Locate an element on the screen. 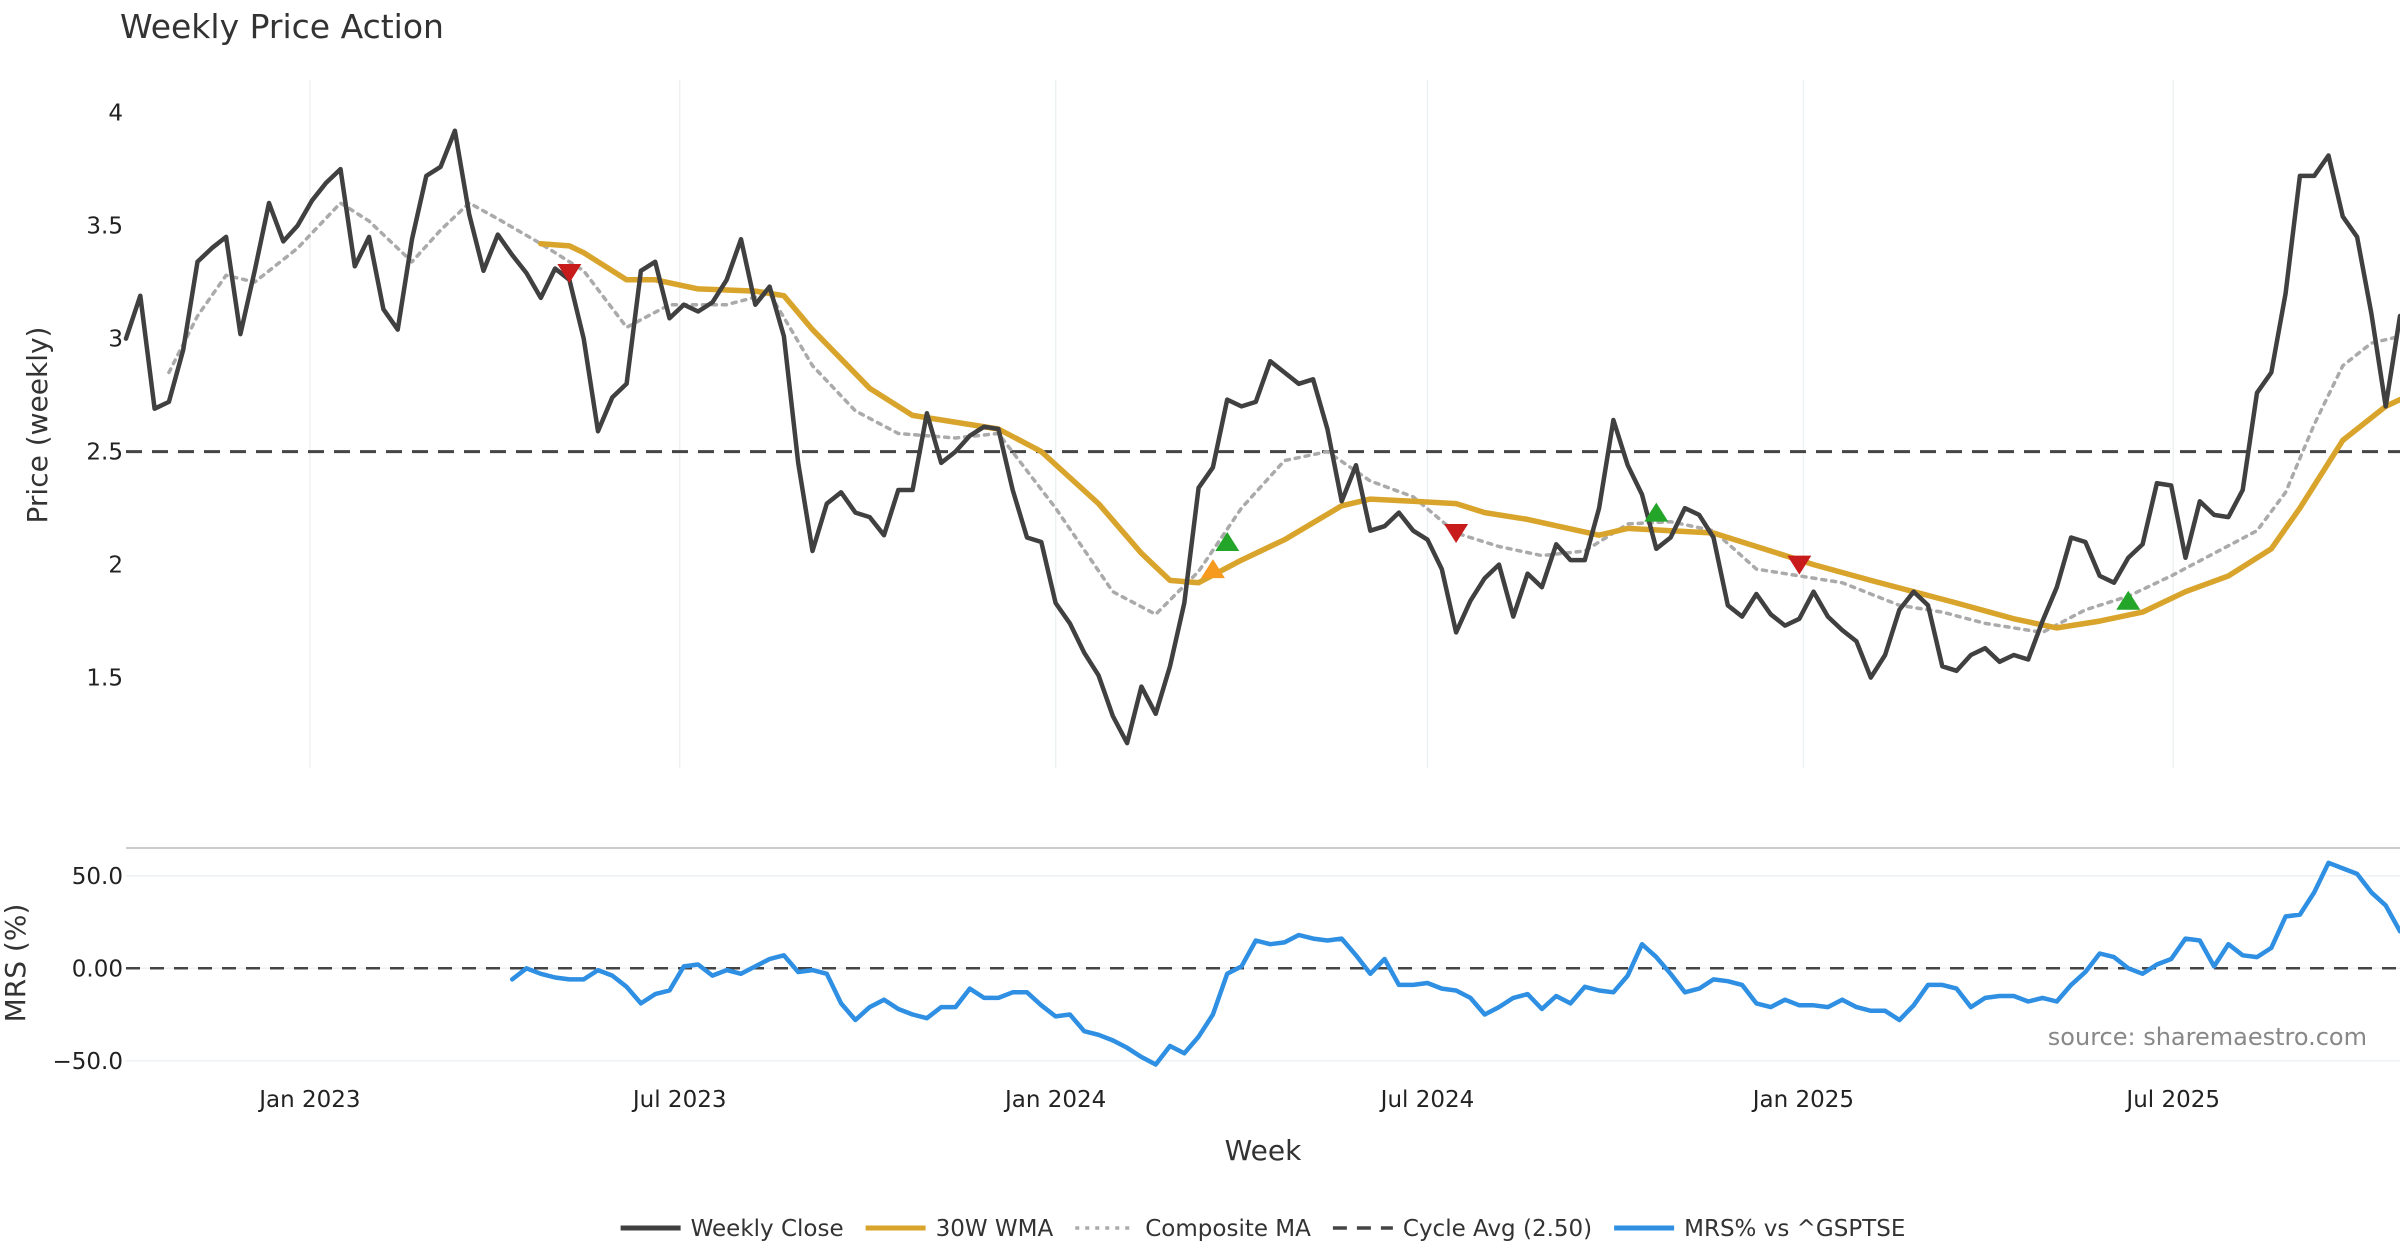 Image resolution: width=2400 pixels, height=1260 pixels. legend-label-cycle-avg-2-50: Cycle Avg (2.50) is located at coordinates (1497, 1229).